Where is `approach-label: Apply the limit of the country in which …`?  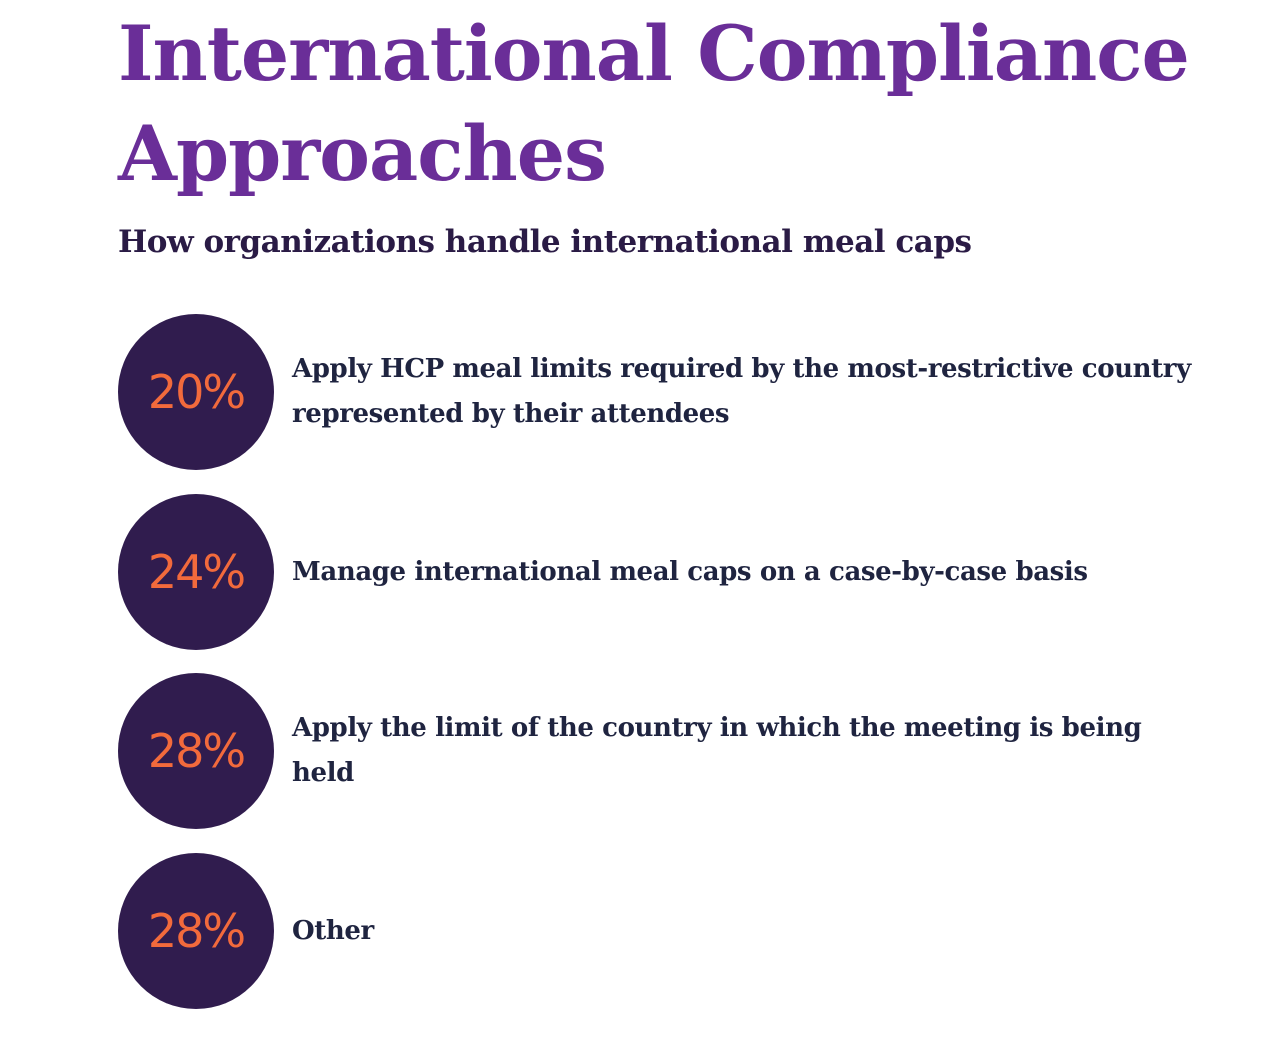 approach-label: Apply the limit of the country in which … is located at coordinates (717, 750).